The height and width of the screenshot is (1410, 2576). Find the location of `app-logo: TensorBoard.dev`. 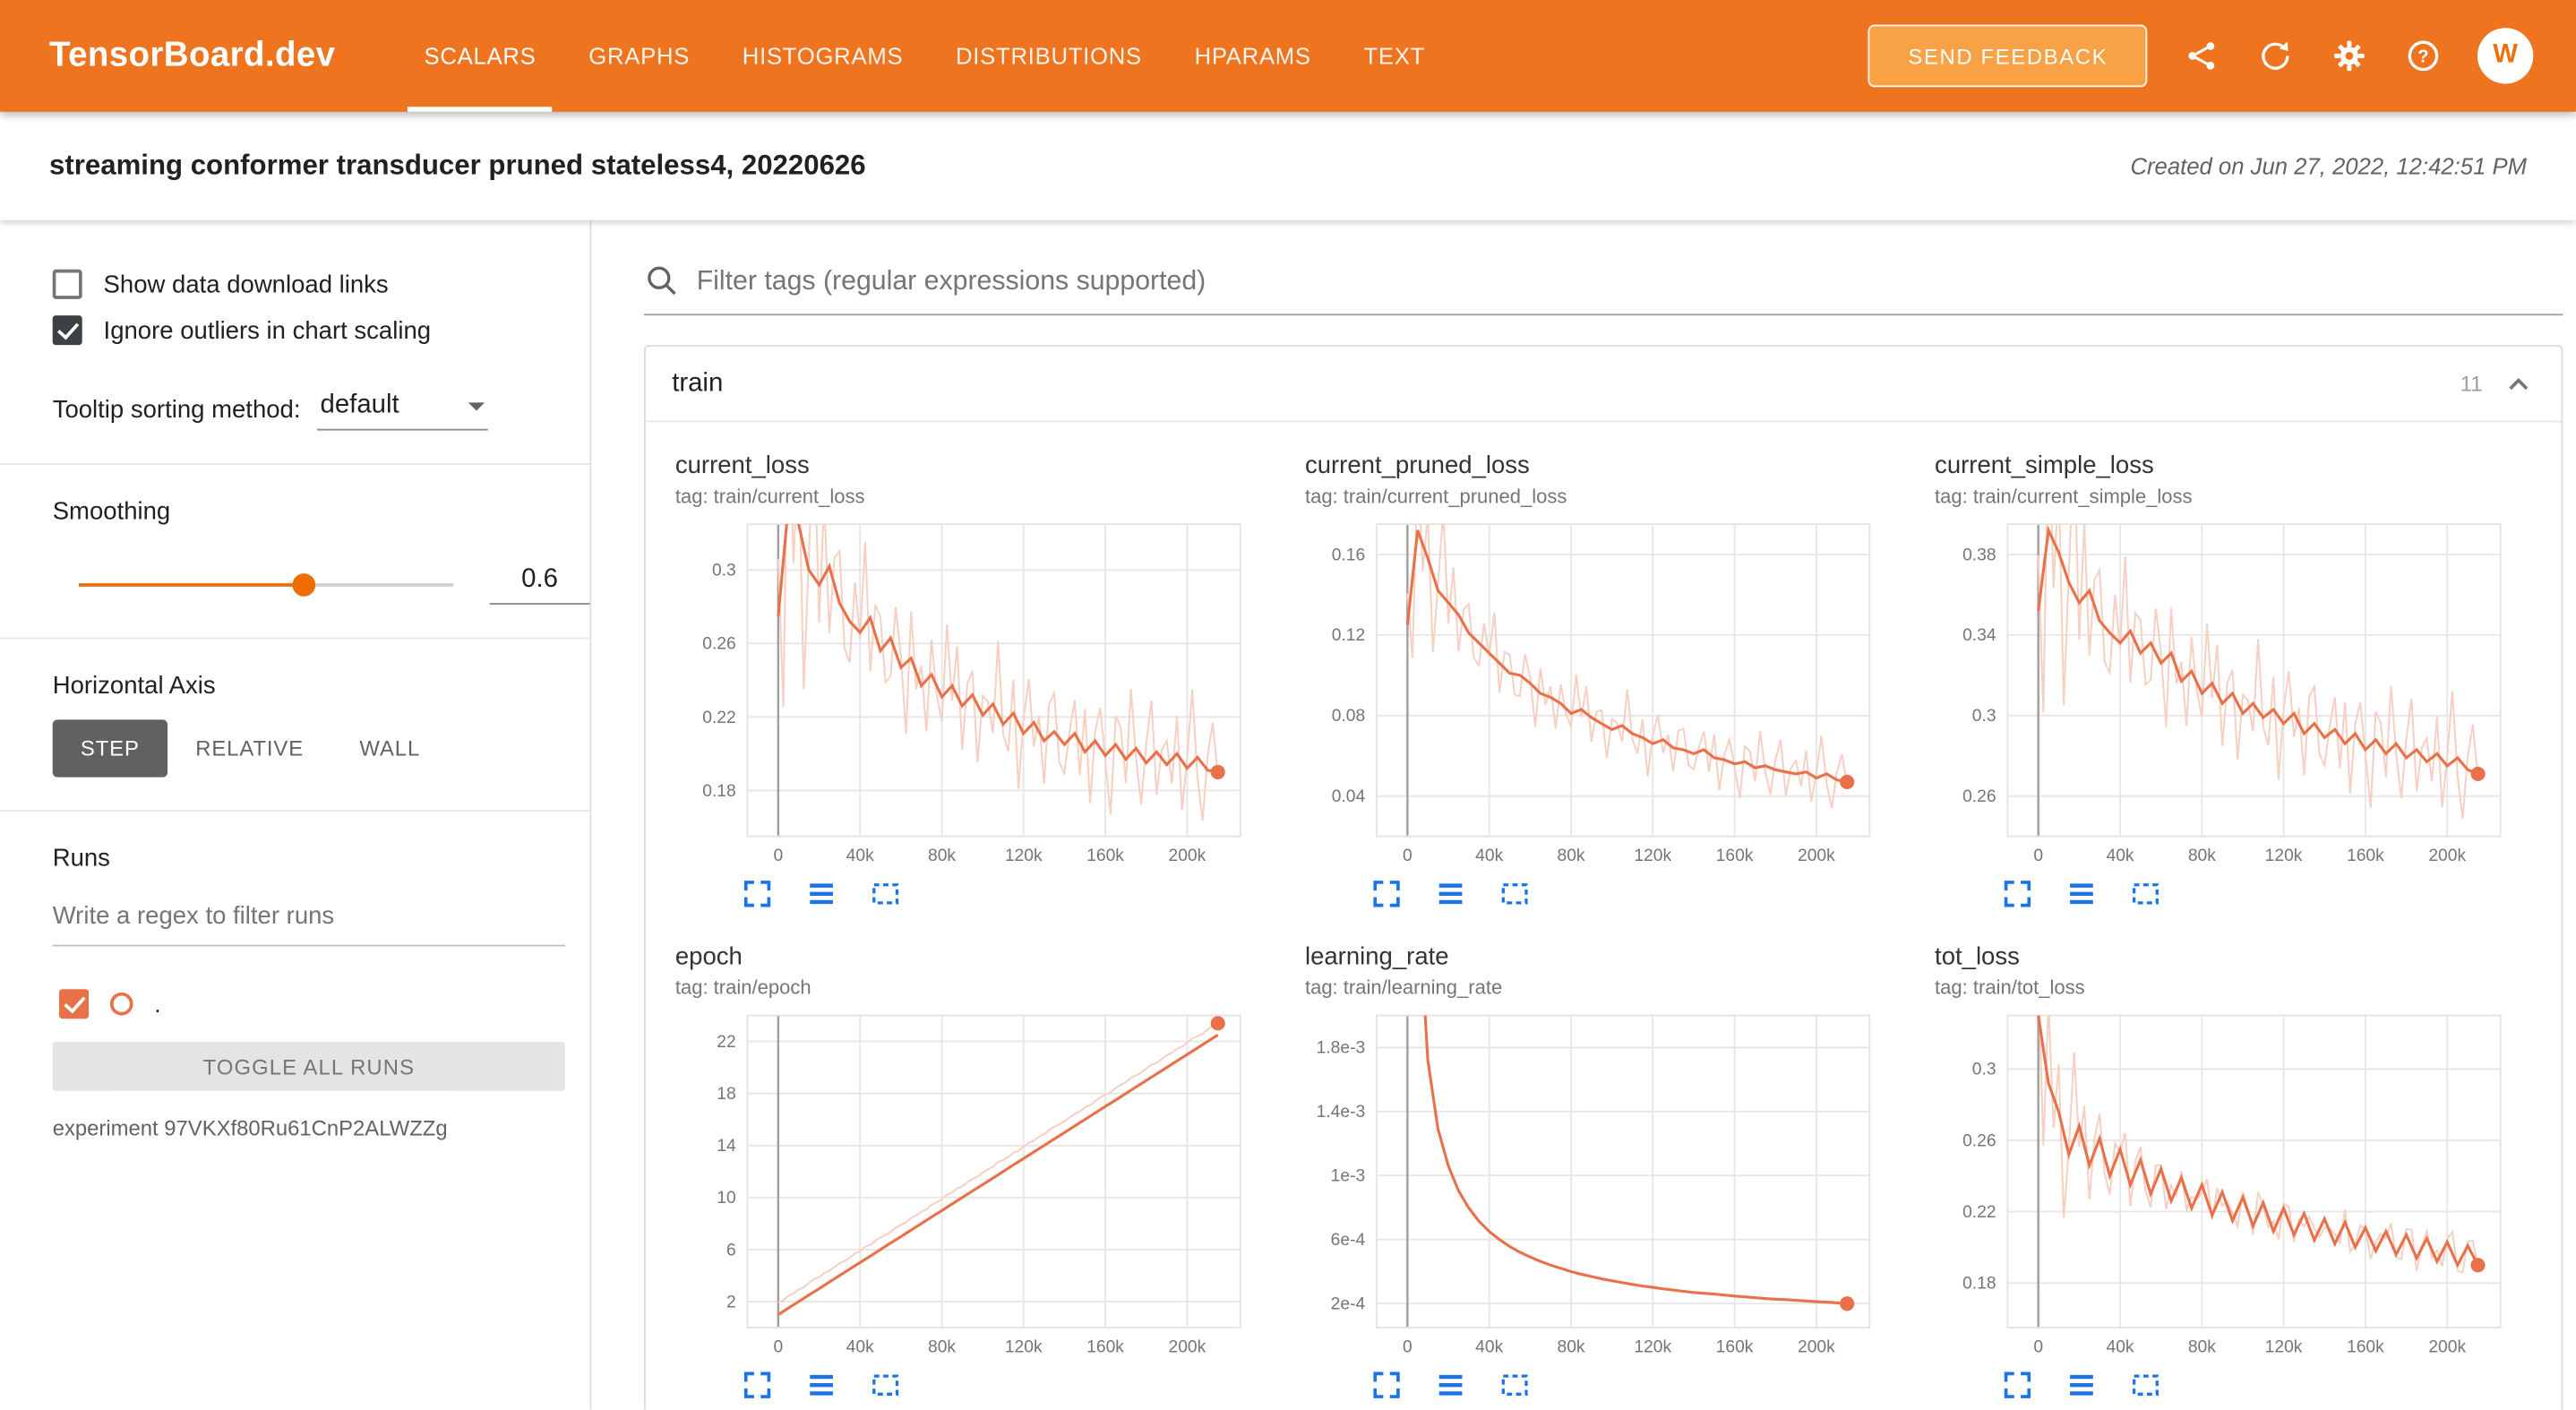

app-logo: TensorBoard.dev is located at coordinates (192, 55).